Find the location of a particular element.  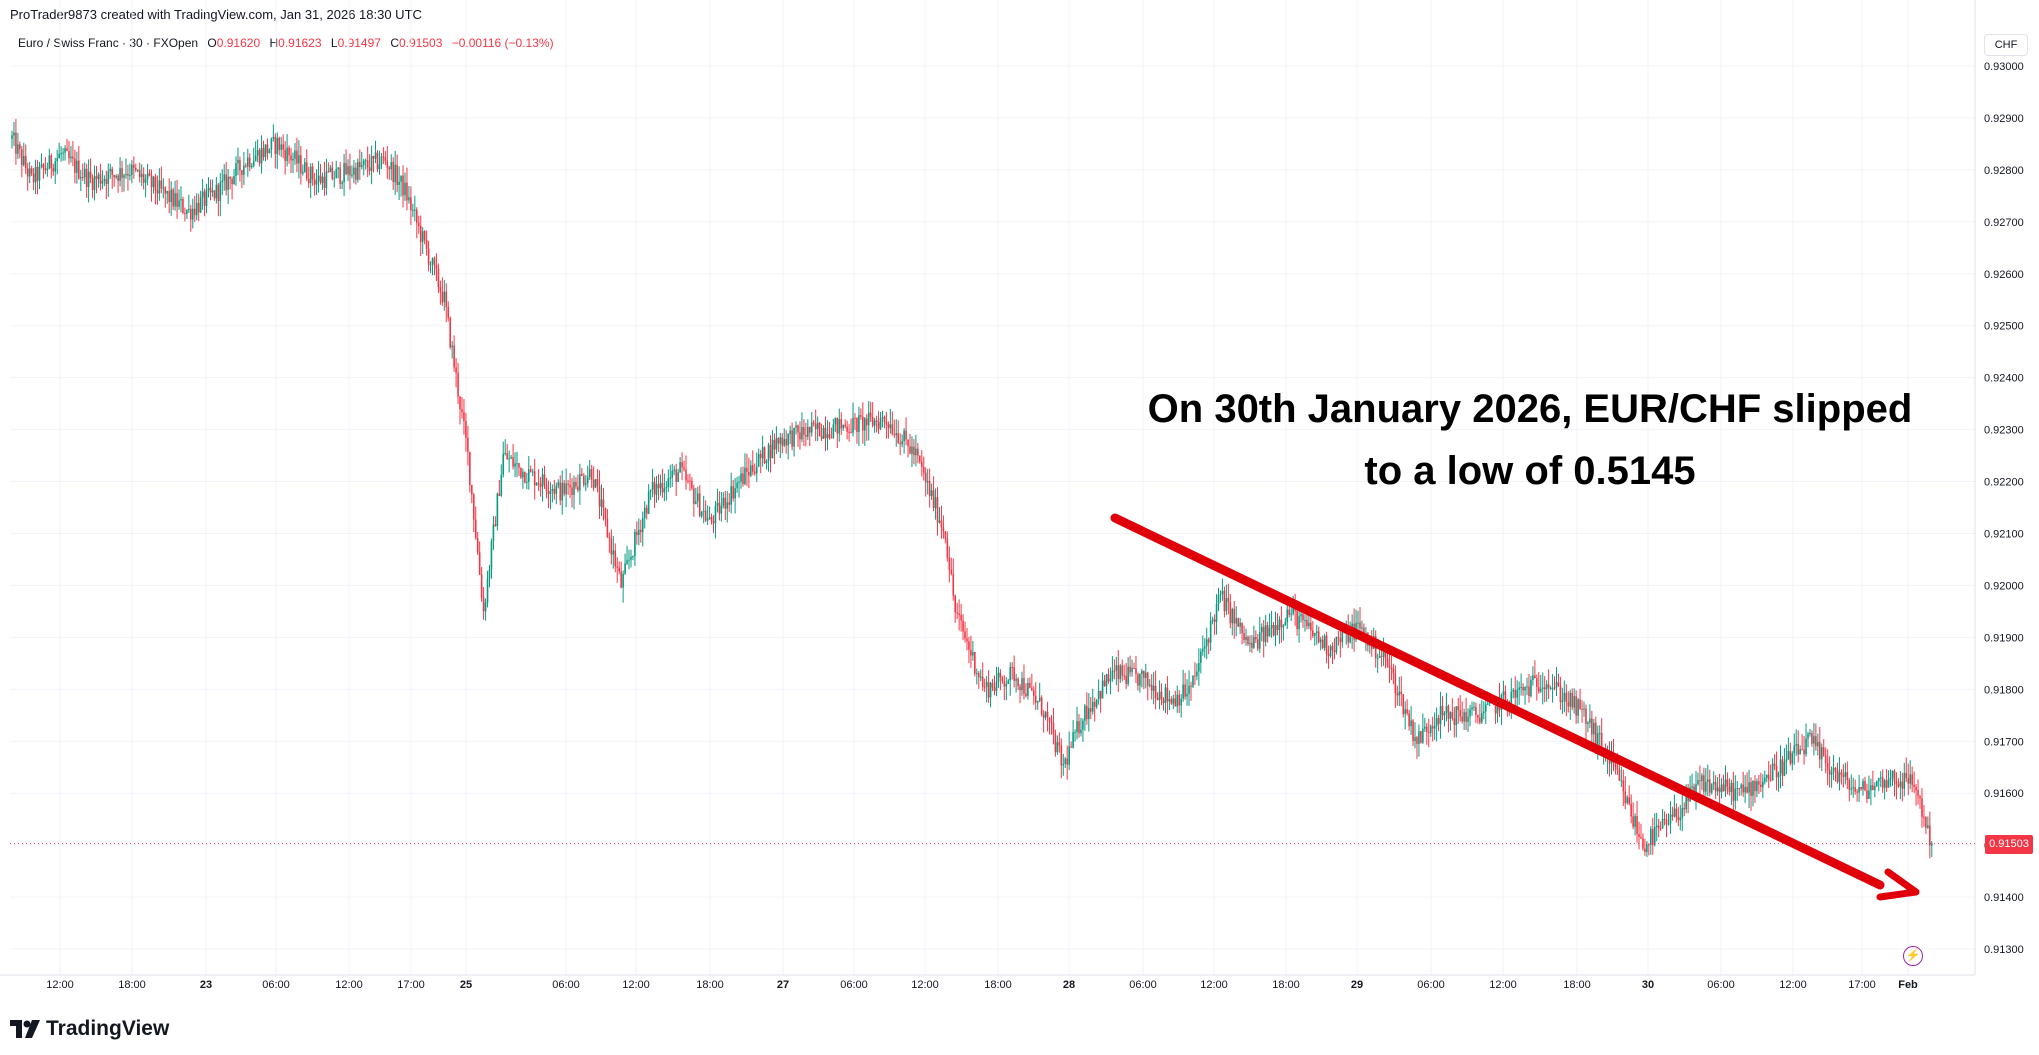

symbol-name: Euro / Swiss Franc · 30 · FXOpen is located at coordinates (108, 43).